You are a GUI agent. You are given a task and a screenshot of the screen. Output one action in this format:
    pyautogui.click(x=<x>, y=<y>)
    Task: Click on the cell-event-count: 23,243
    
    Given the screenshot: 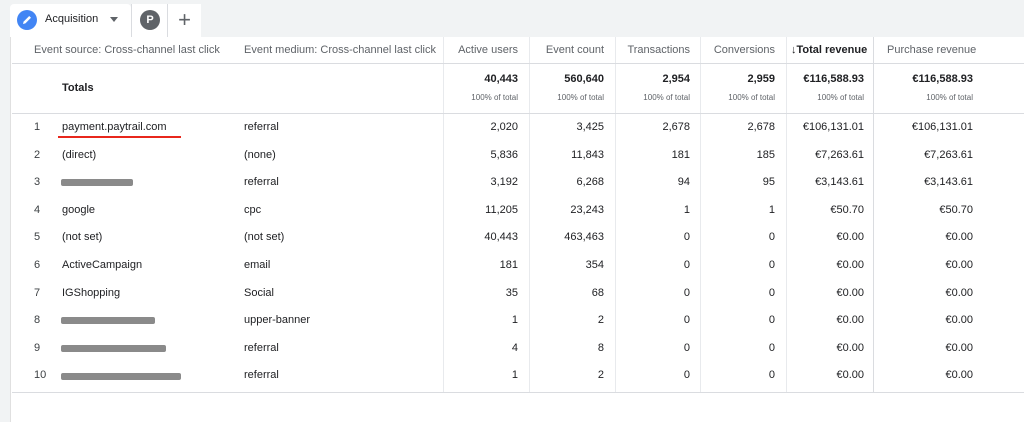 What is the action you would take?
    pyautogui.click(x=587, y=209)
    